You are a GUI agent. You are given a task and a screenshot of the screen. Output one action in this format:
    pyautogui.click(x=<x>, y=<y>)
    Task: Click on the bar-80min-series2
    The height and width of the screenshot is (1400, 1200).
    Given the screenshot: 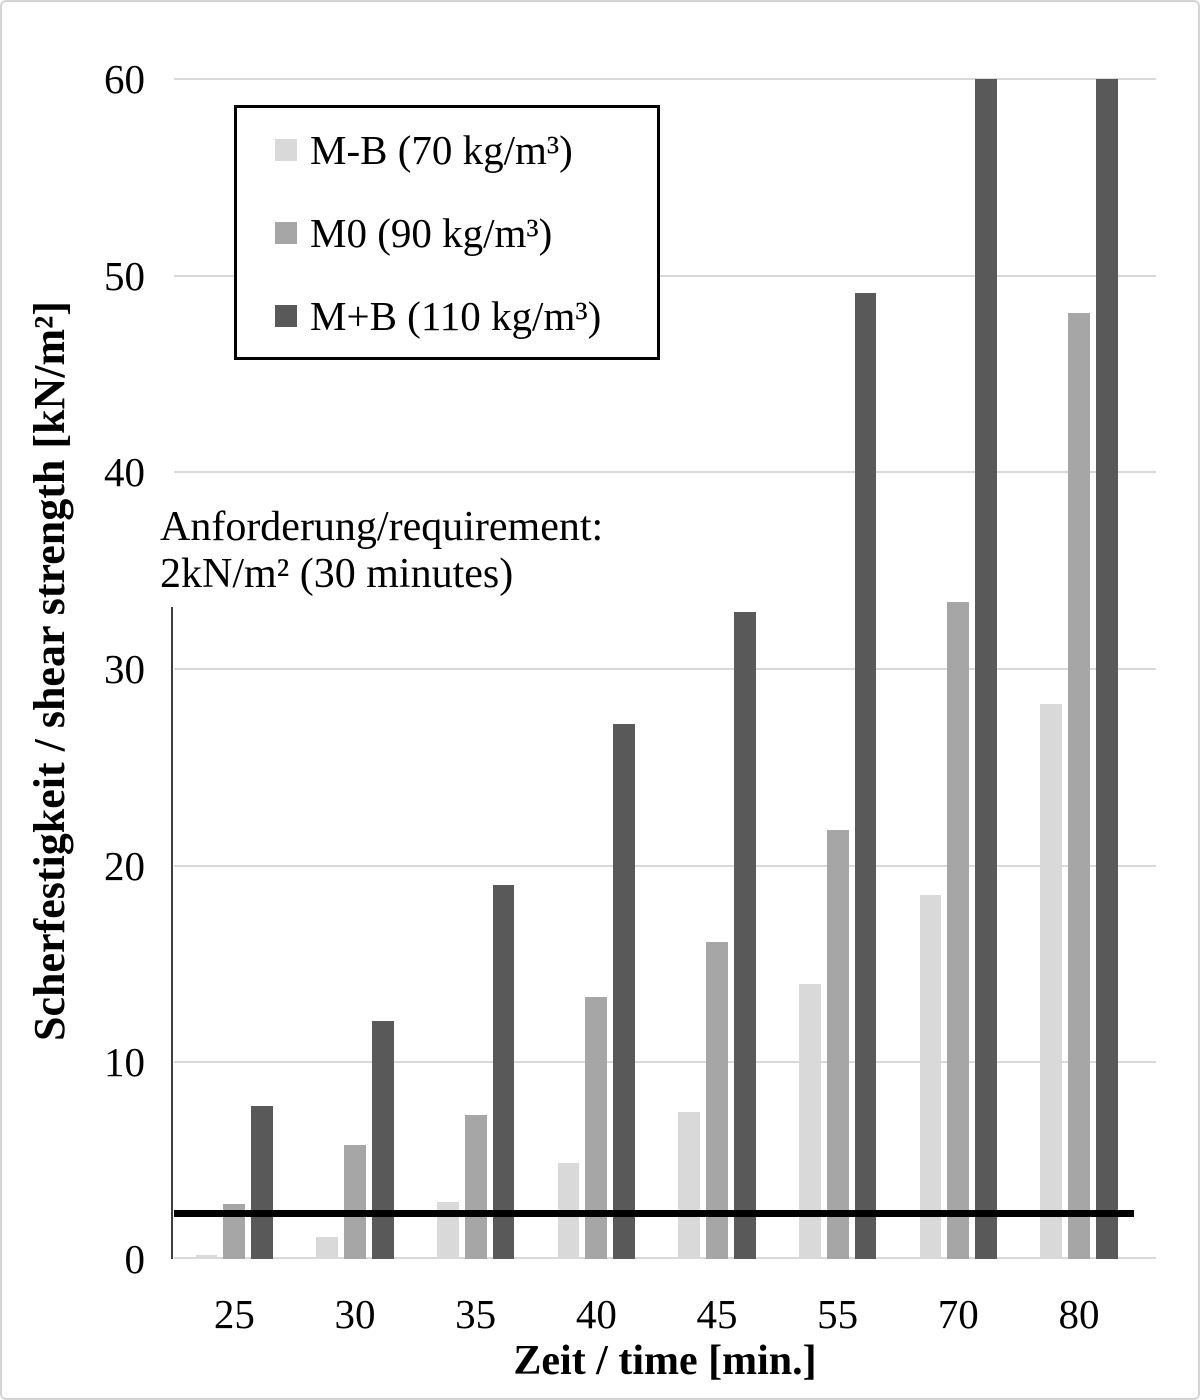 What is the action you would take?
    pyautogui.click(x=1106, y=669)
    